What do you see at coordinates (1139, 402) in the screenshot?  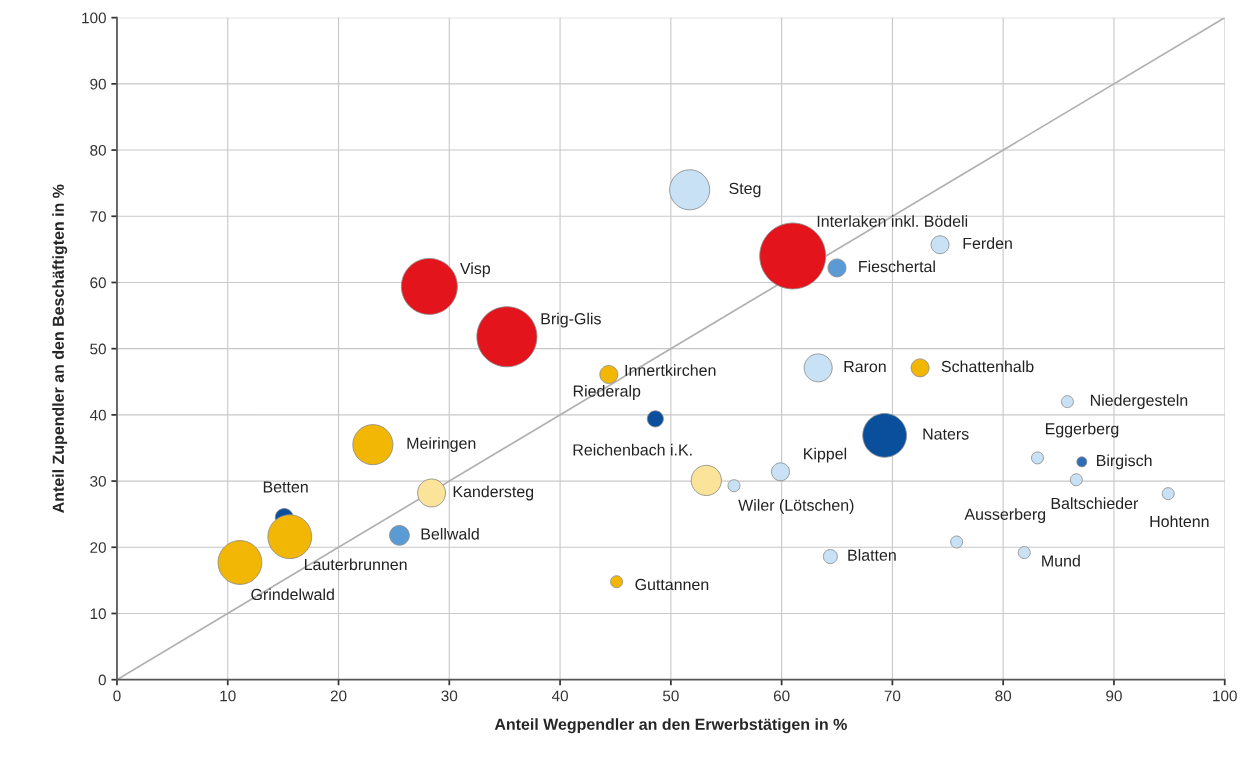 I see `annotation: Niedergesteln` at bounding box center [1139, 402].